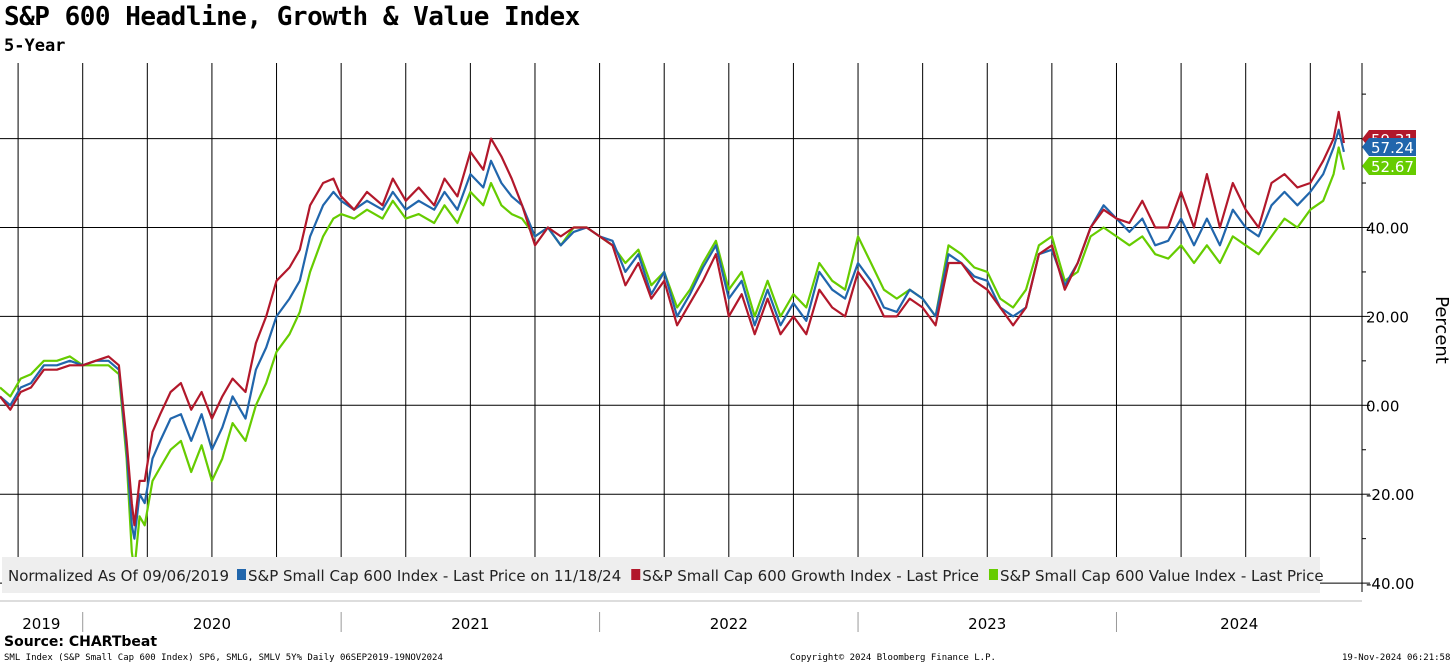 The height and width of the screenshot is (666, 1456). What do you see at coordinates (1392, 148) in the screenshot?
I see `badge-value: 57.24` at bounding box center [1392, 148].